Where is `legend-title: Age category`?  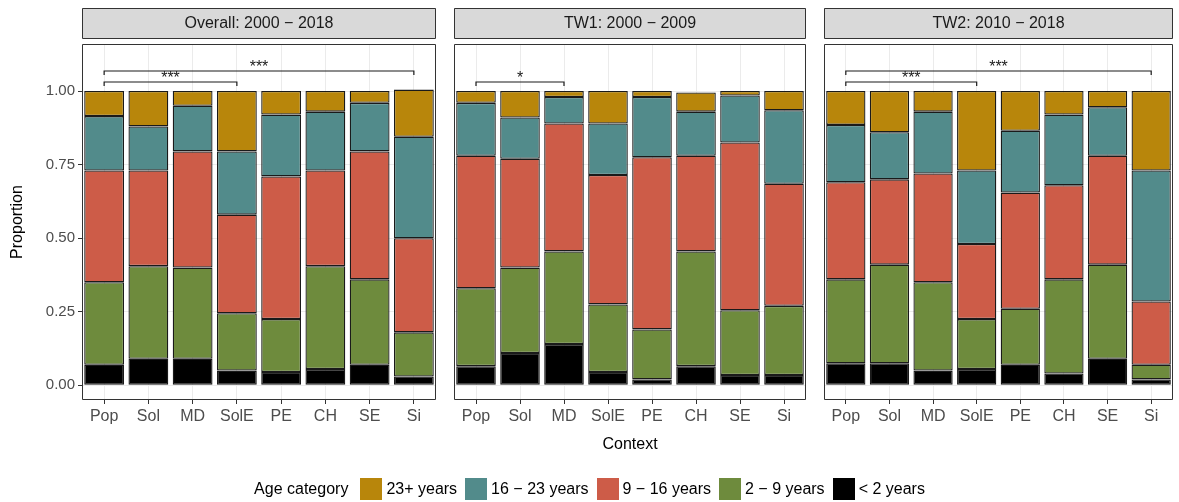 legend-title: Age category is located at coordinates (301, 489).